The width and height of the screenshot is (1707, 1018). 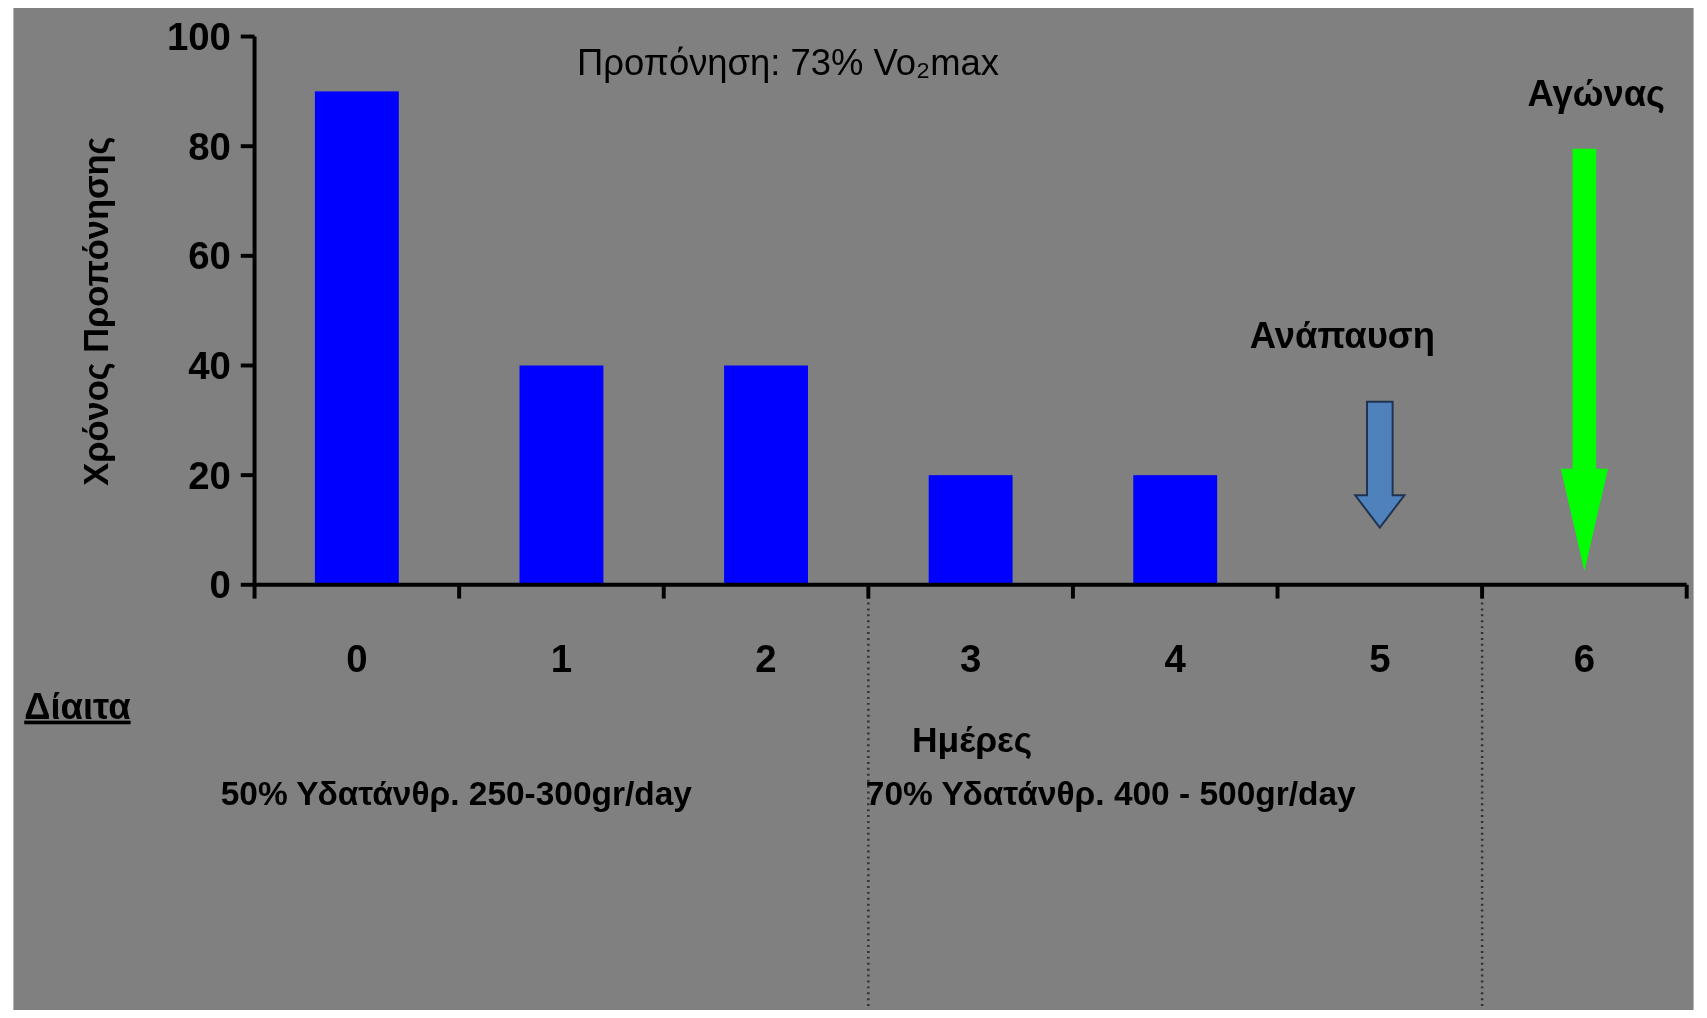 What do you see at coordinates (95, 311) in the screenshot?
I see `y-axis-title: Χρόνος Προπόνησης` at bounding box center [95, 311].